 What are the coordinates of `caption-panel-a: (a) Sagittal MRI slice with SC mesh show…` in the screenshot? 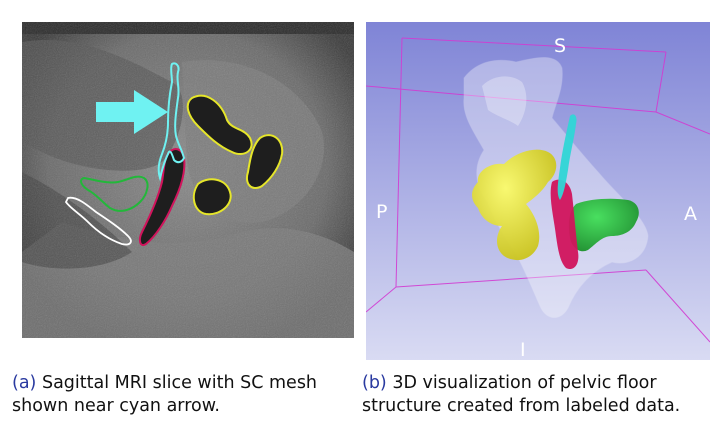 It's located at (164, 395).